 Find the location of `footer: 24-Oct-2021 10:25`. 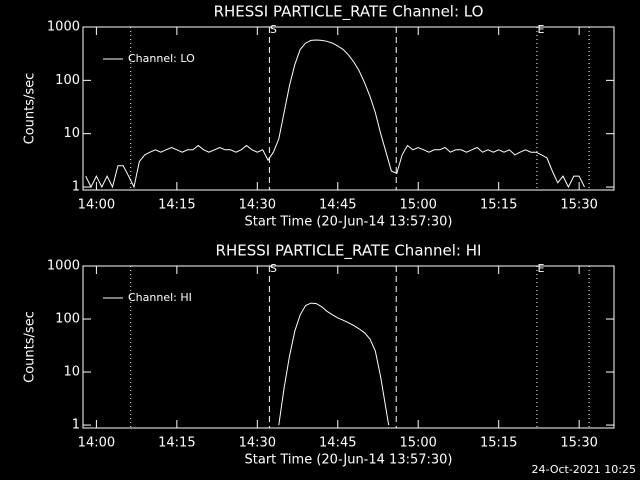

footer: 24-Oct-2021 10:25 is located at coordinates (584, 469).